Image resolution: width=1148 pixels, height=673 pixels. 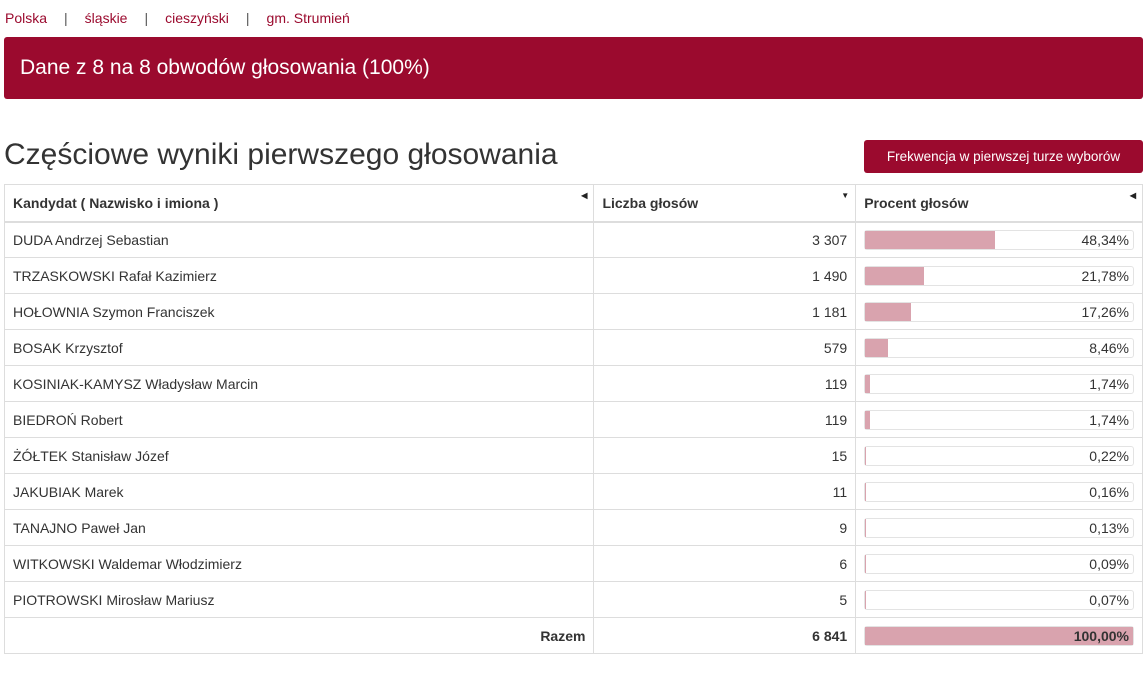 I want to click on percent-cell: 8,46%, so click(x=999, y=347).